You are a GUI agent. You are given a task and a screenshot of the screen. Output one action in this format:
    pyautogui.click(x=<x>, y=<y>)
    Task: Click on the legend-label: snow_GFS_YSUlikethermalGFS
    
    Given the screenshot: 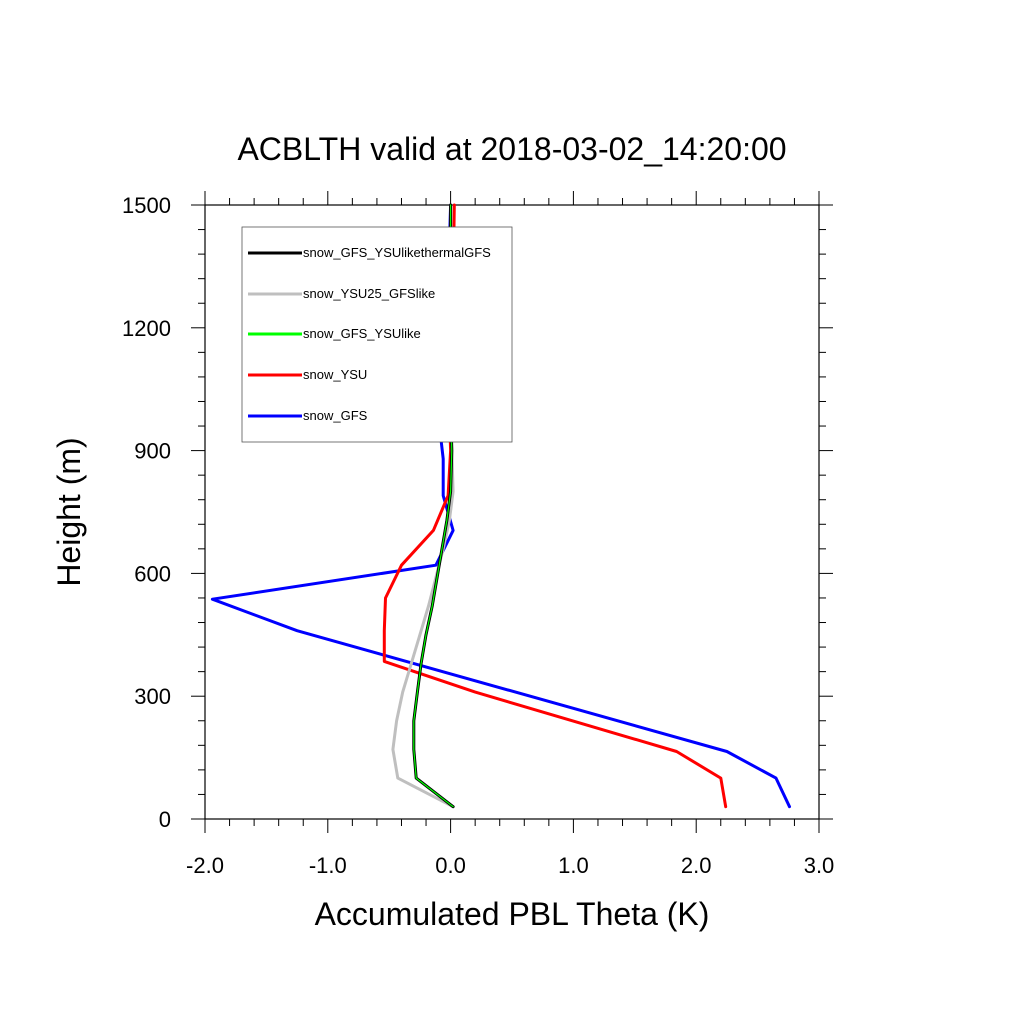 What is the action you would take?
    pyautogui.click(x=397, y=252)
    